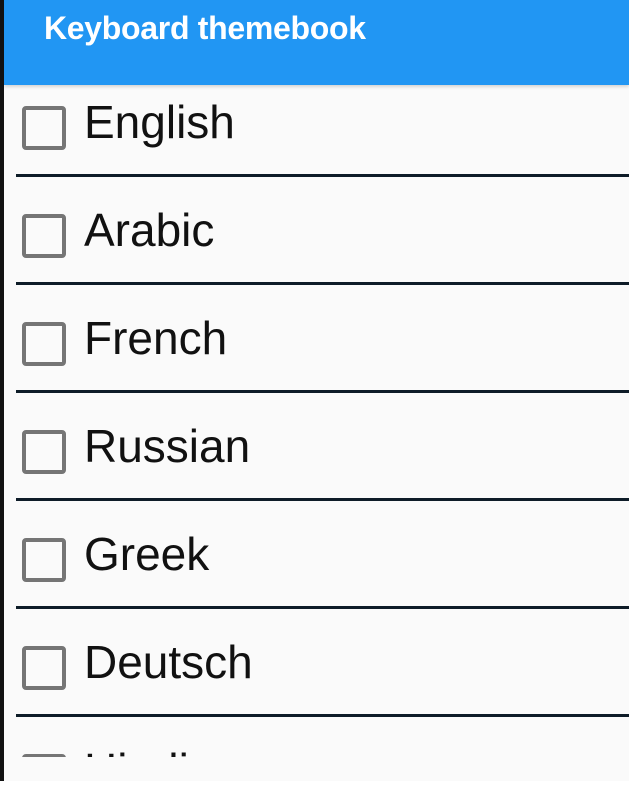 The image size is (629, 800). I want to click on language-label: Russian, so click(167, 446).